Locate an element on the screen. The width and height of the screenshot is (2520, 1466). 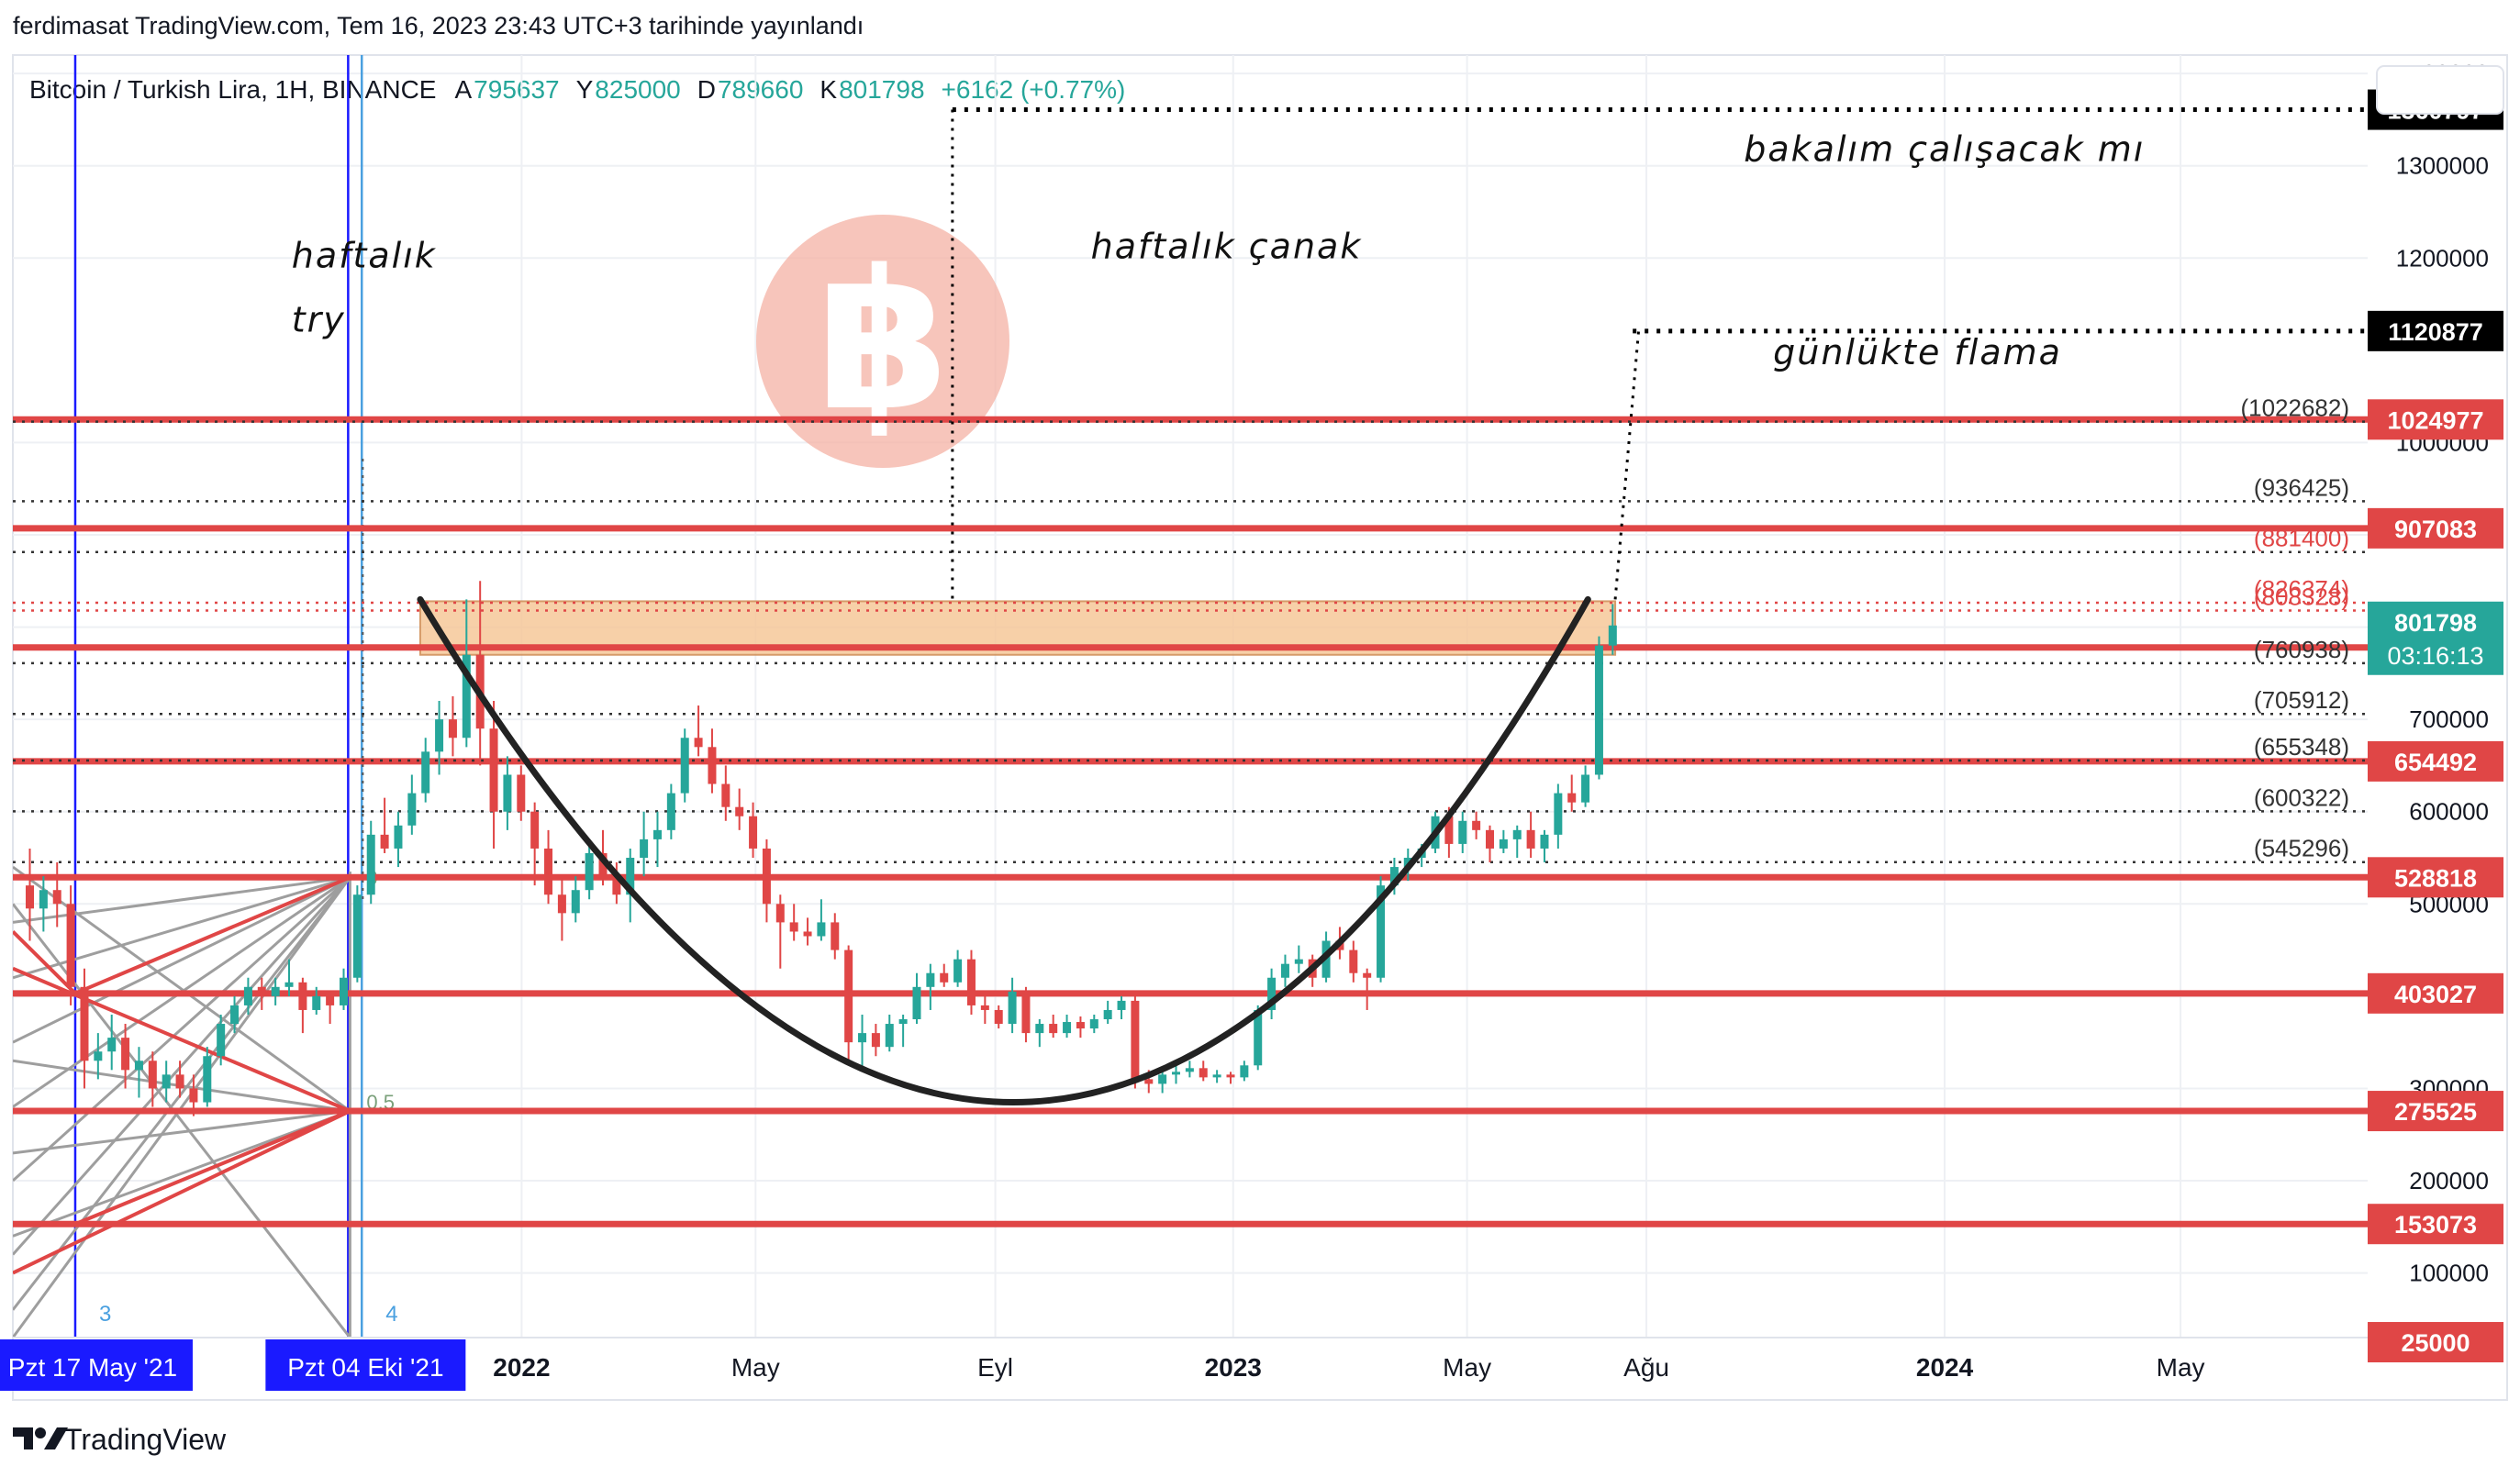
open-value: 795637 is located at coordinates (516, 89).